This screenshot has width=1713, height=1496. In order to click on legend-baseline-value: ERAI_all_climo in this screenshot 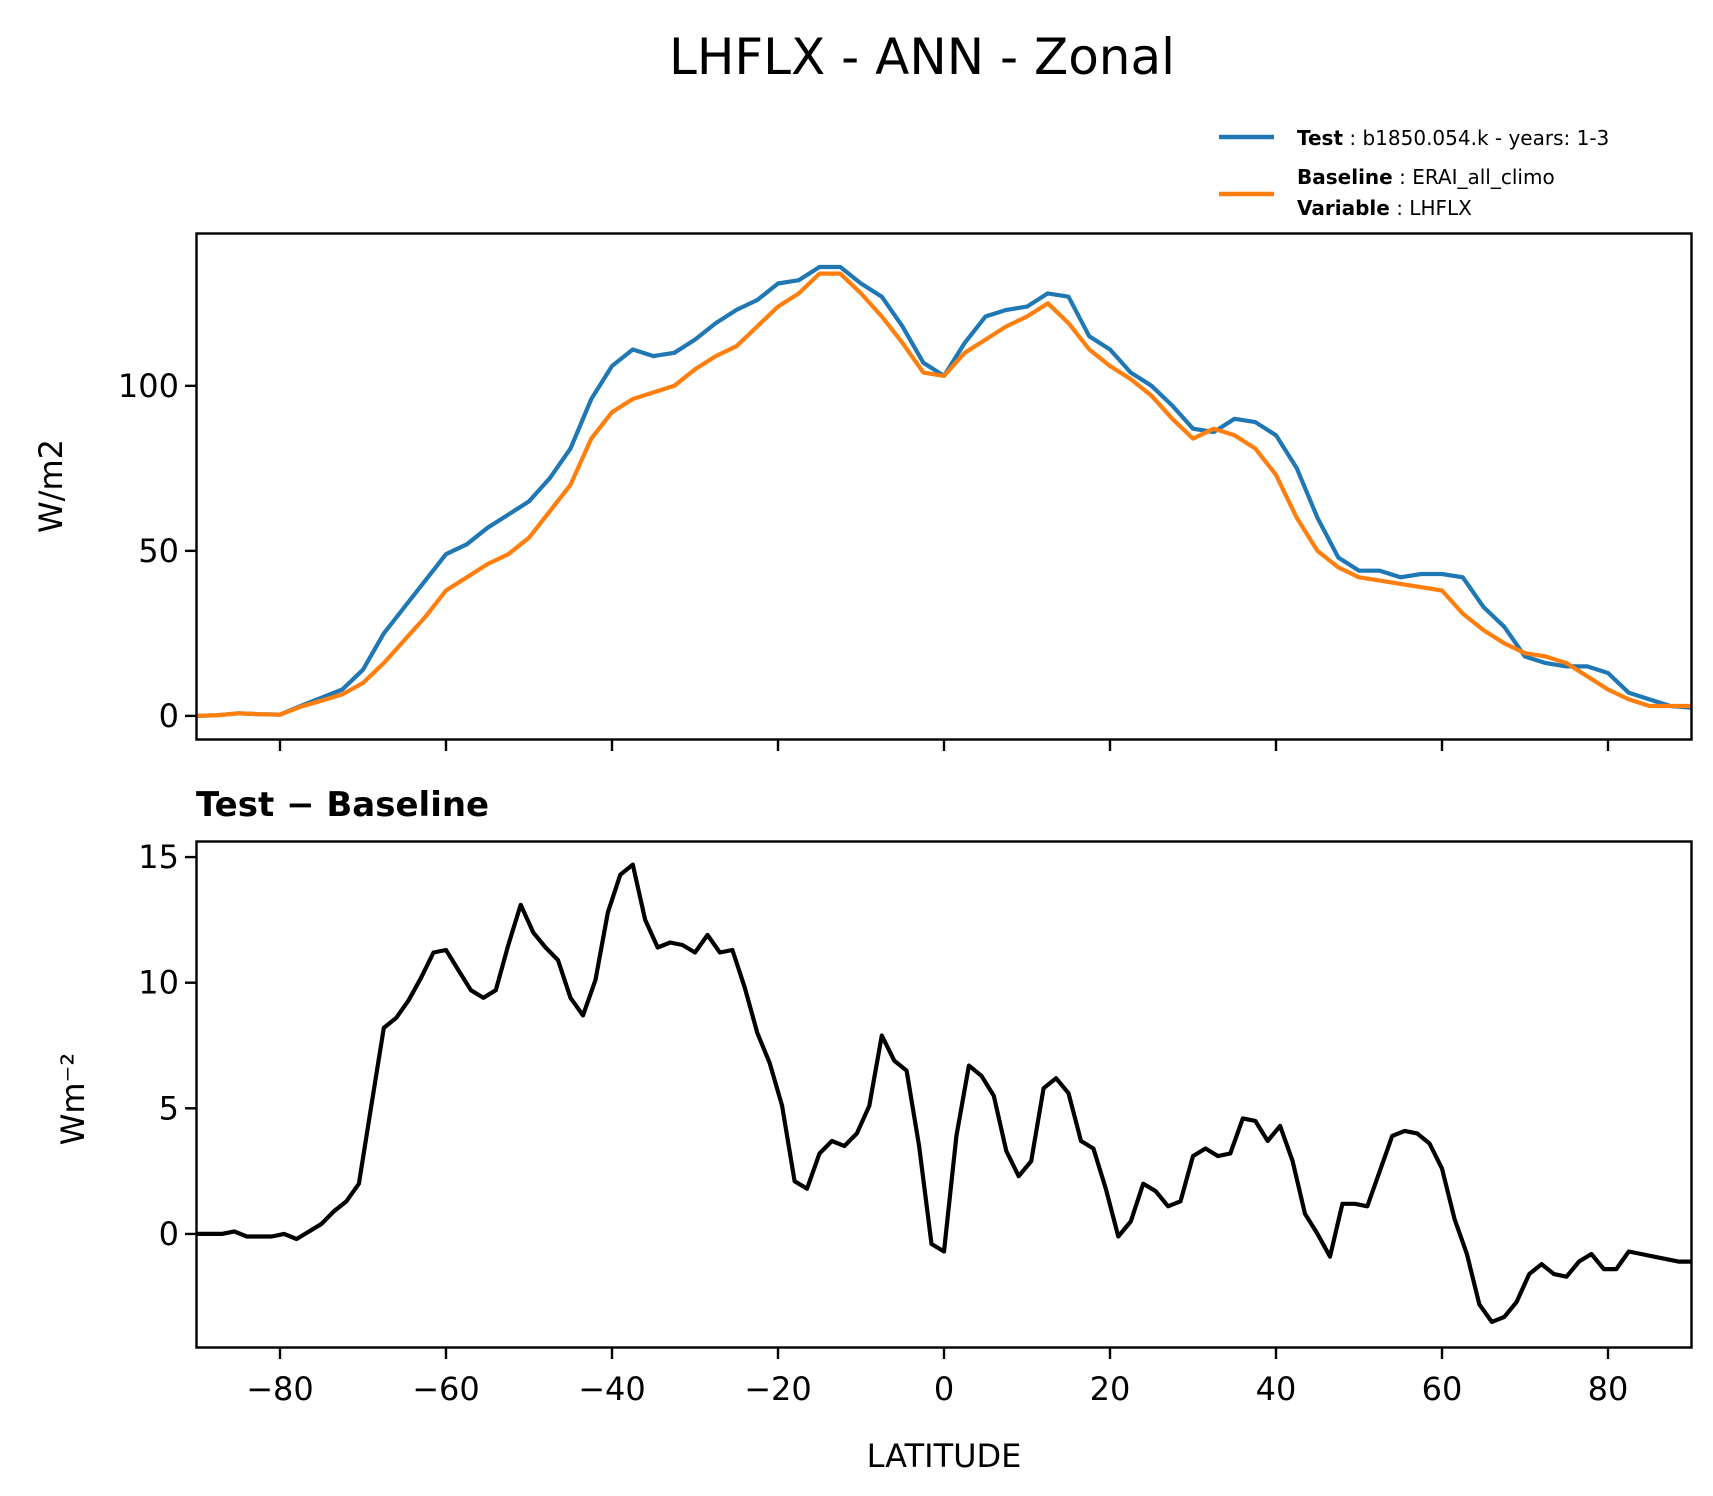, I will do `click(1483, 177)`.